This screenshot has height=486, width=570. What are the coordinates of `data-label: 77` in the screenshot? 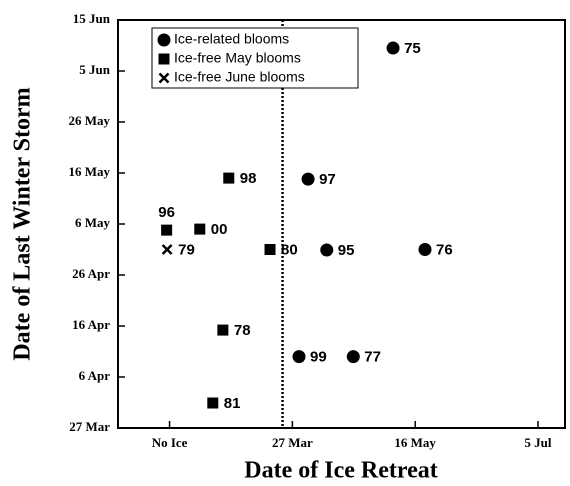 It's located at (372, 357).